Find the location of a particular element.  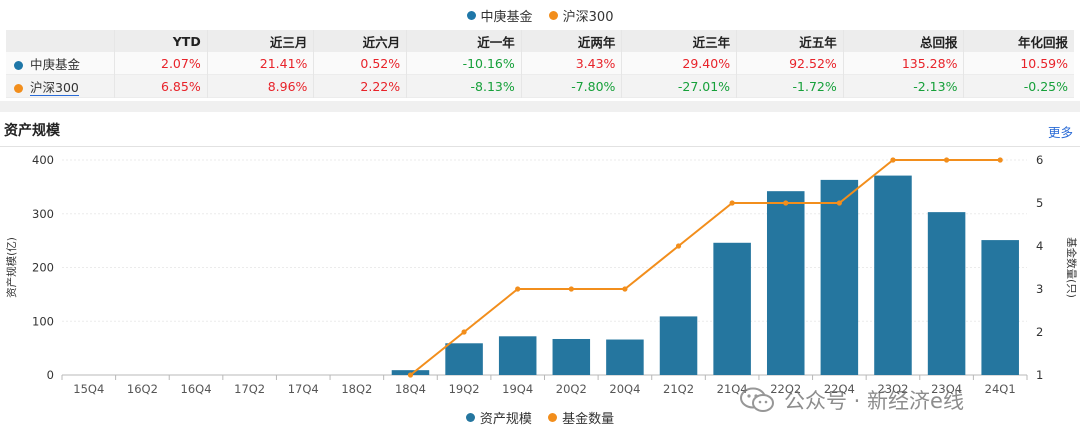

top-legend: 中庚基金 沪深300 is located at coordinates (540, 15).